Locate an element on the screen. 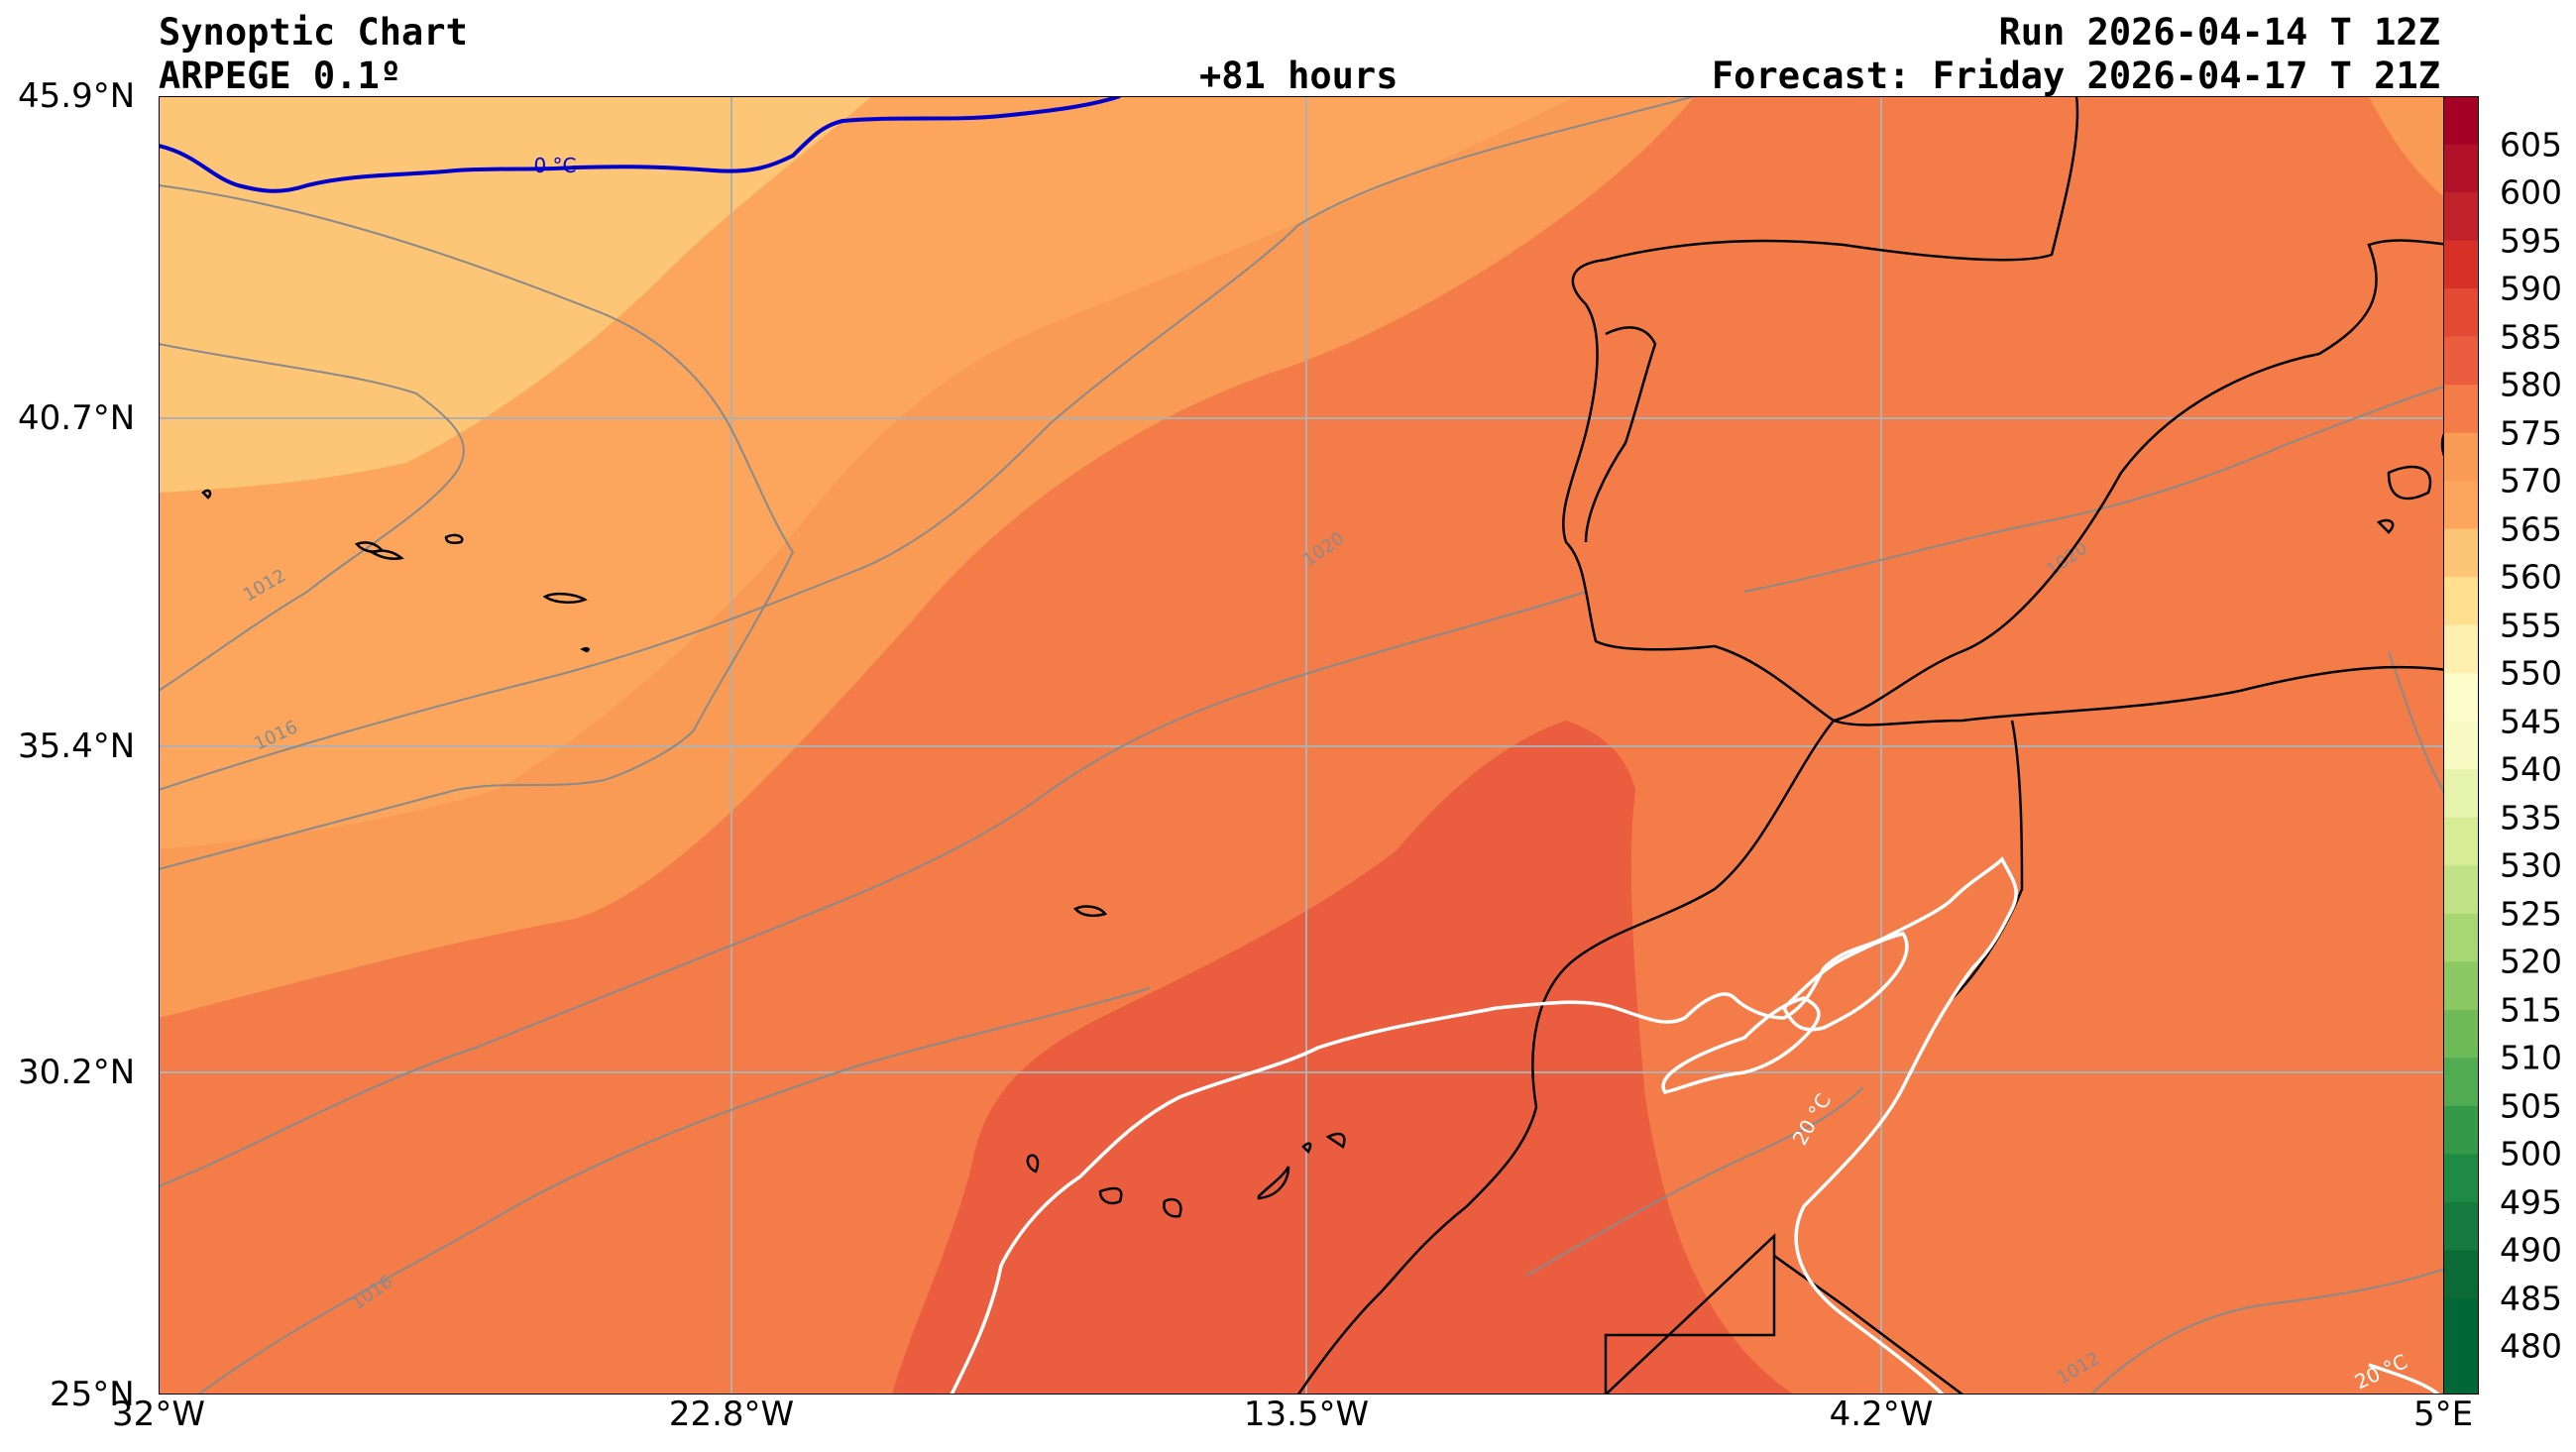  colorbar-tick-label: 525 is located at coordinates (2531, 914).